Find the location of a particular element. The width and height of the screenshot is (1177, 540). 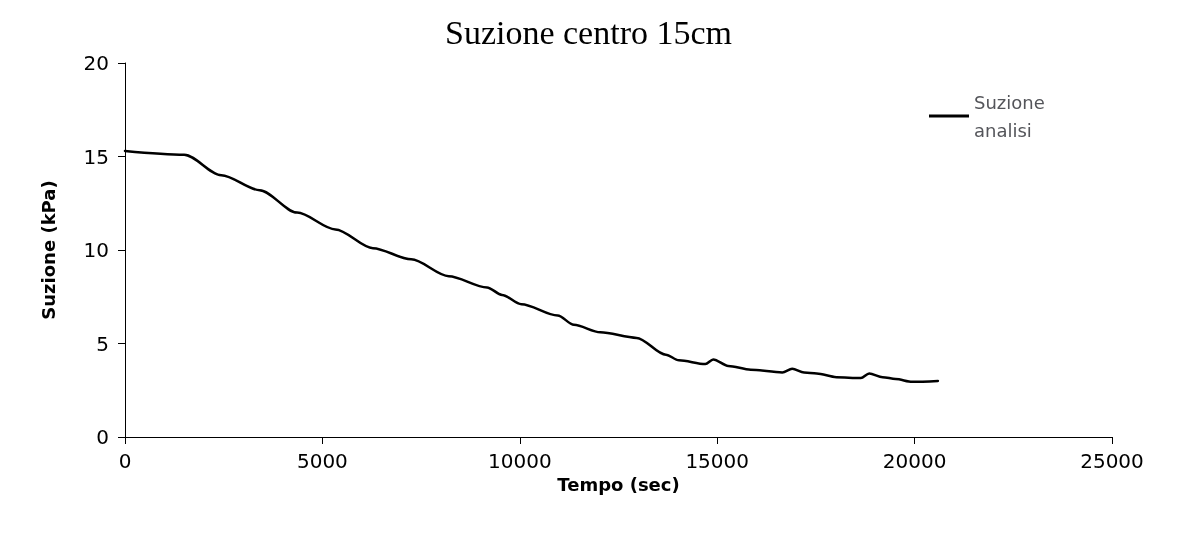

x-tick-label: 20000 is located at coordinates (914, 461).